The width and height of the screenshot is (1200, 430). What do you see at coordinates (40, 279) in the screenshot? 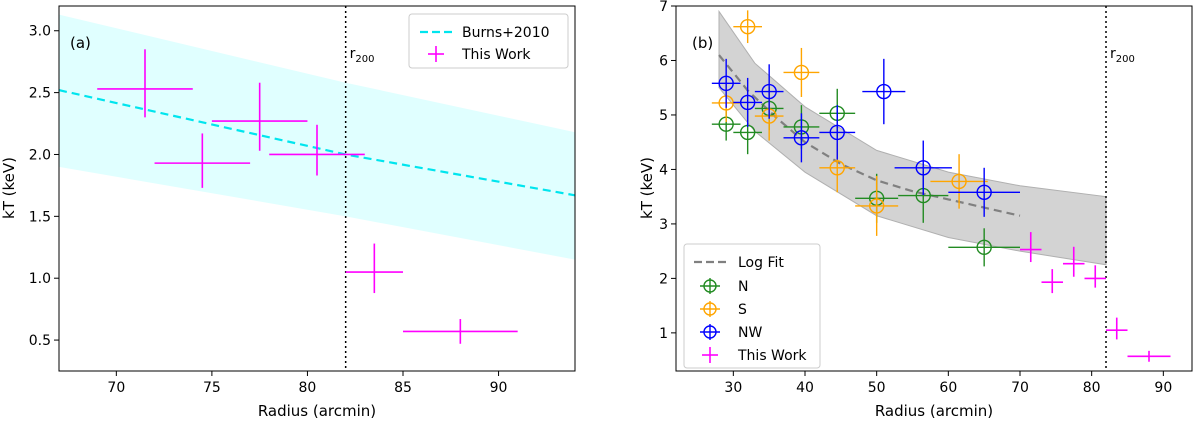
I see `y-tick-label: 1.0` at bounding box center [40, 279].